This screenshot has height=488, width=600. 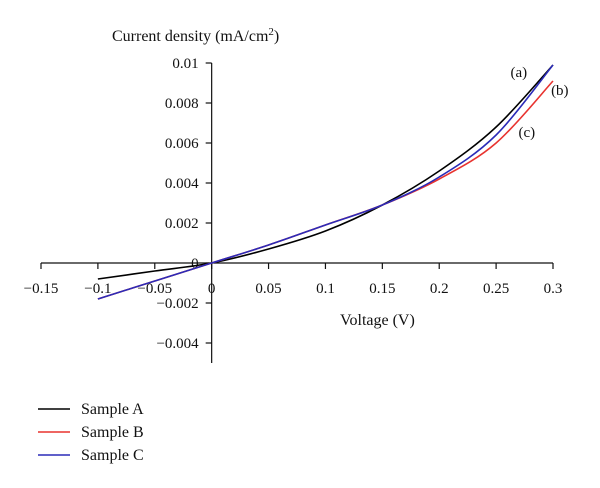 What do you see at coordinates (41, 289) in the screenshot?
I see `x-tick-label: −0.15` at bounding box center [41, 289].